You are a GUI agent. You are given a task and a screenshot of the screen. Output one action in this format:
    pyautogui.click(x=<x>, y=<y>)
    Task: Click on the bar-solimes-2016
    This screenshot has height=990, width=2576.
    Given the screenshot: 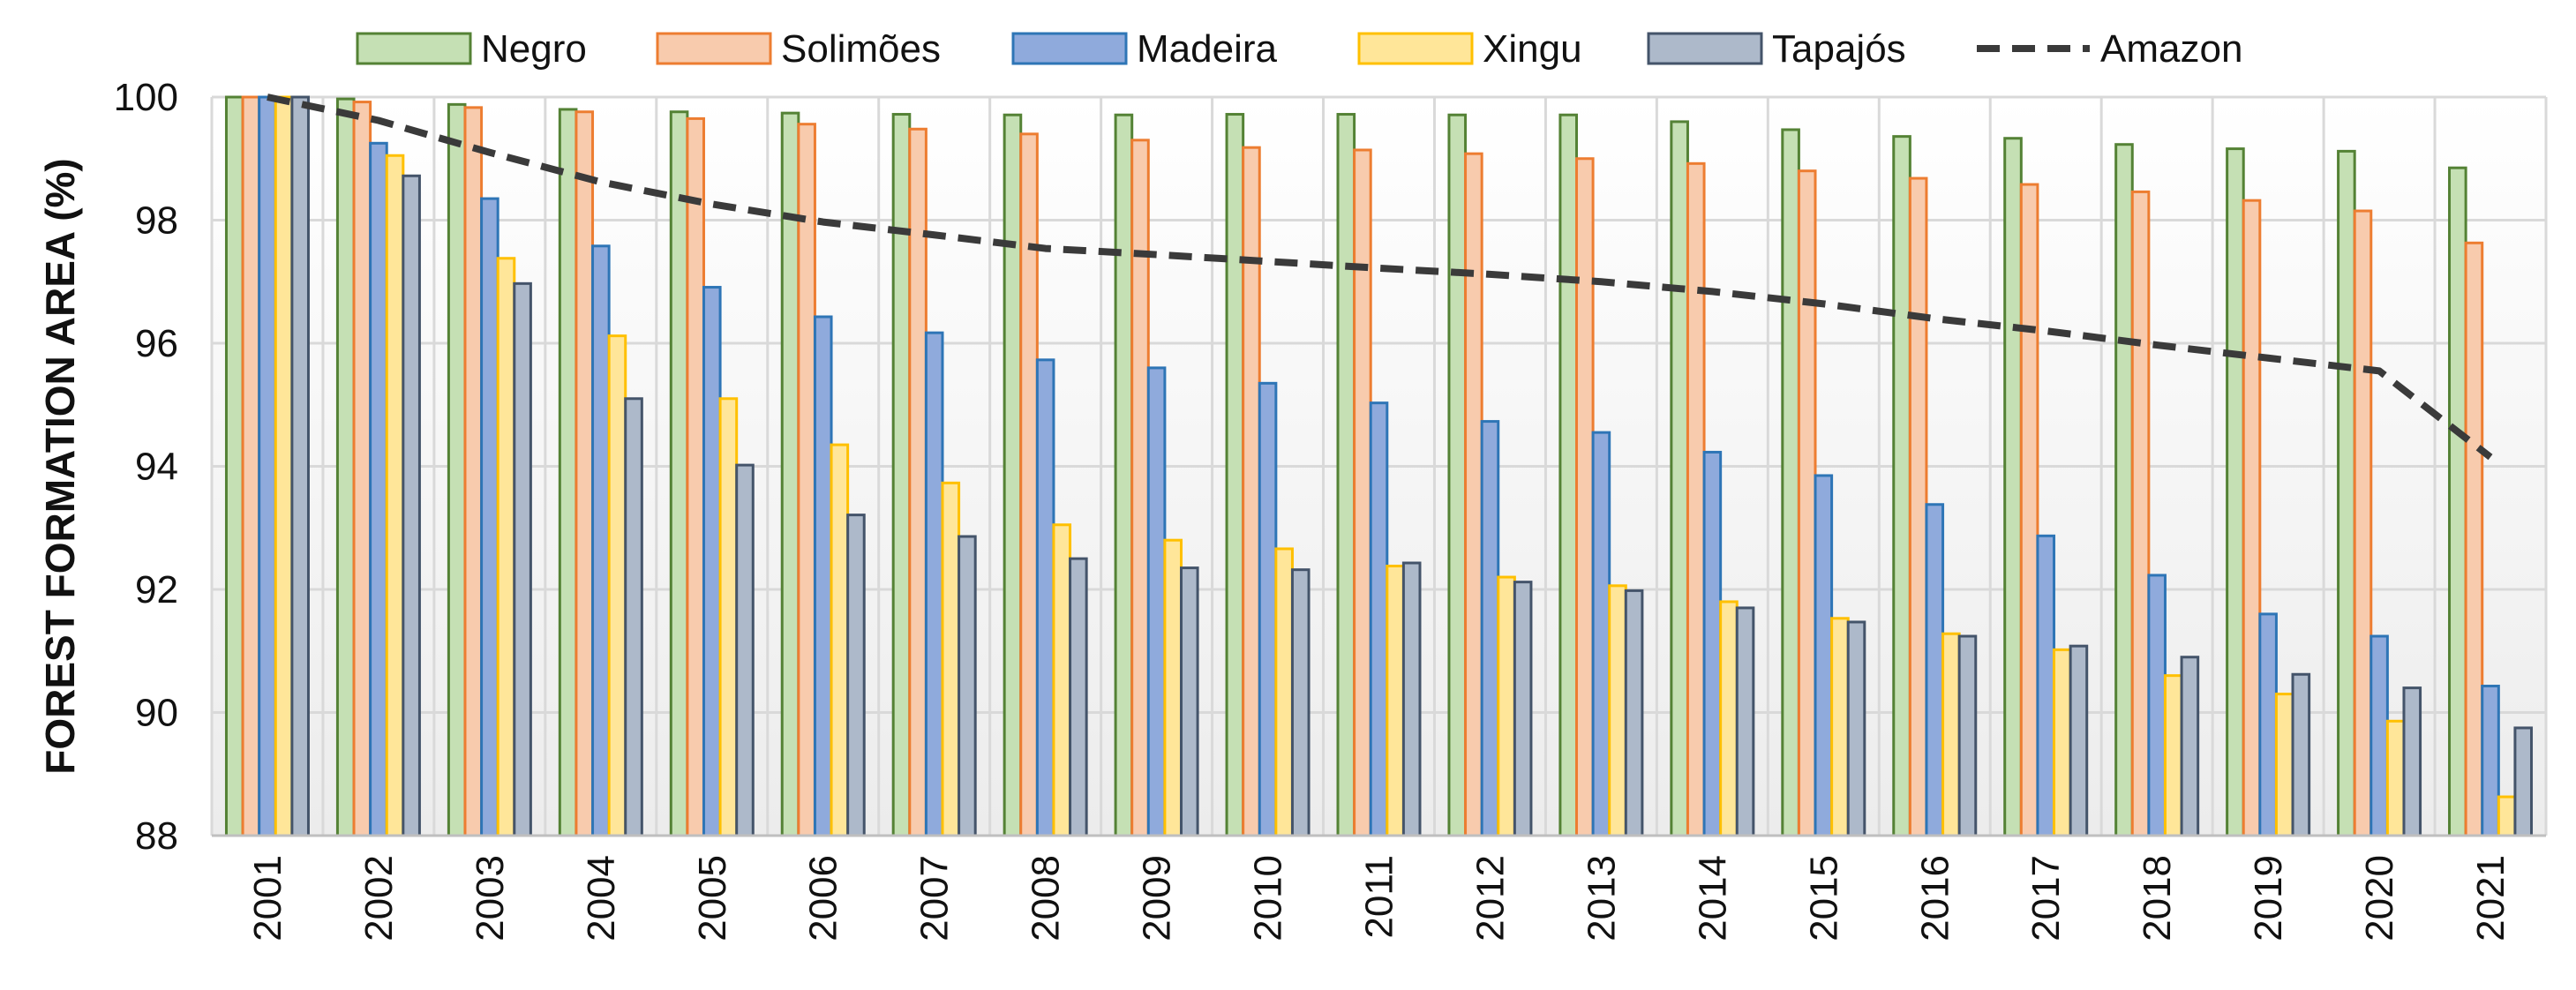 What is the action you would take?
    pyautogui.click(x=1918, y=506)
    